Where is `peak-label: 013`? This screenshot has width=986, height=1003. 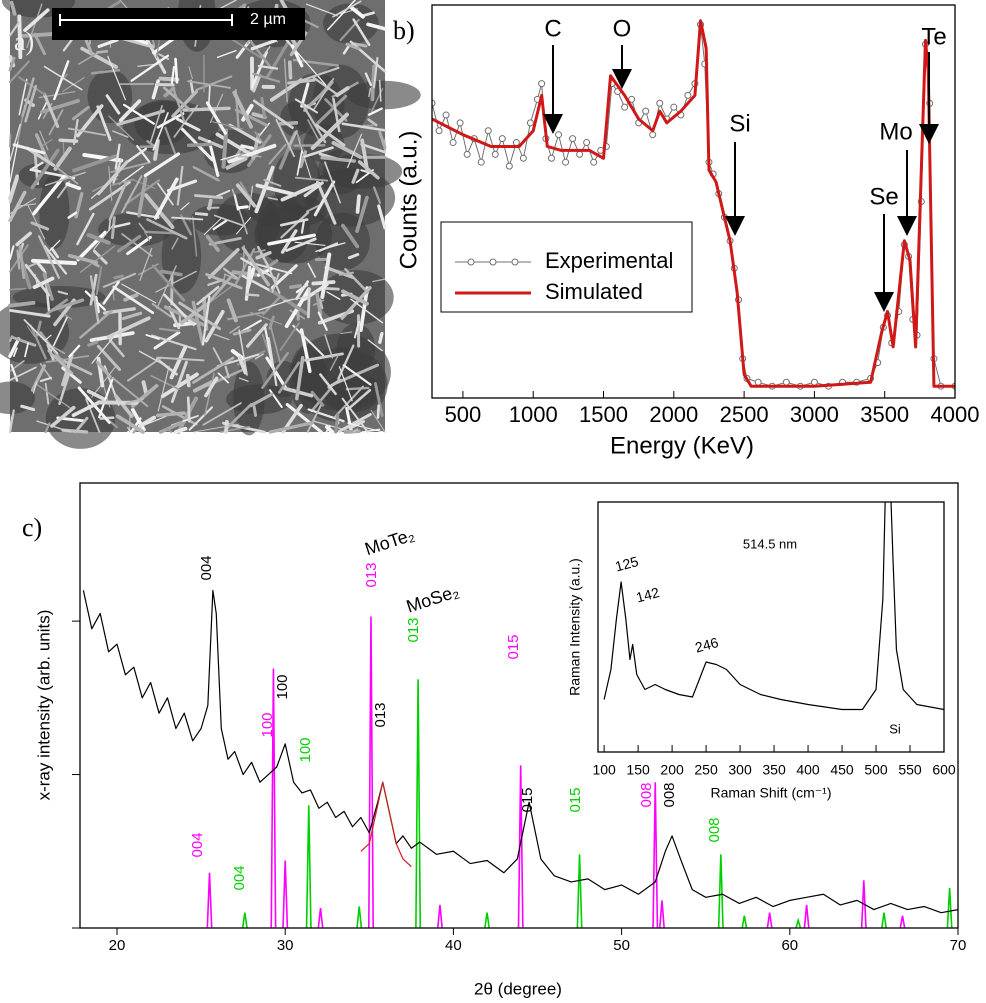 peak-label: 013 is located at coordinates (413, 629).